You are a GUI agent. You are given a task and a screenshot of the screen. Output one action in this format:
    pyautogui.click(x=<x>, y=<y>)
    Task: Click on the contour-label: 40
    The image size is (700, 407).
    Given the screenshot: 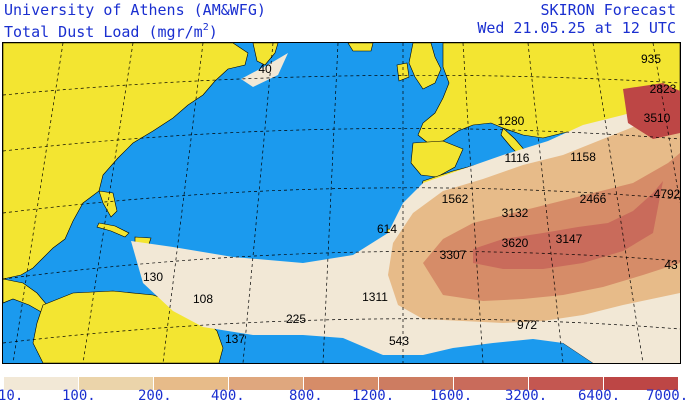 What is the action you would take?
    pyautogui.click(x=265, y=69)
    